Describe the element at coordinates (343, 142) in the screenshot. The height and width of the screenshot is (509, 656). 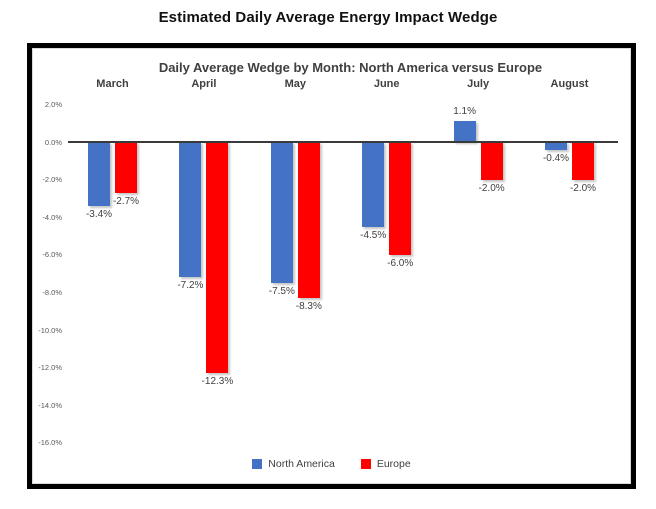
I see `zero-axis-line` at that location.